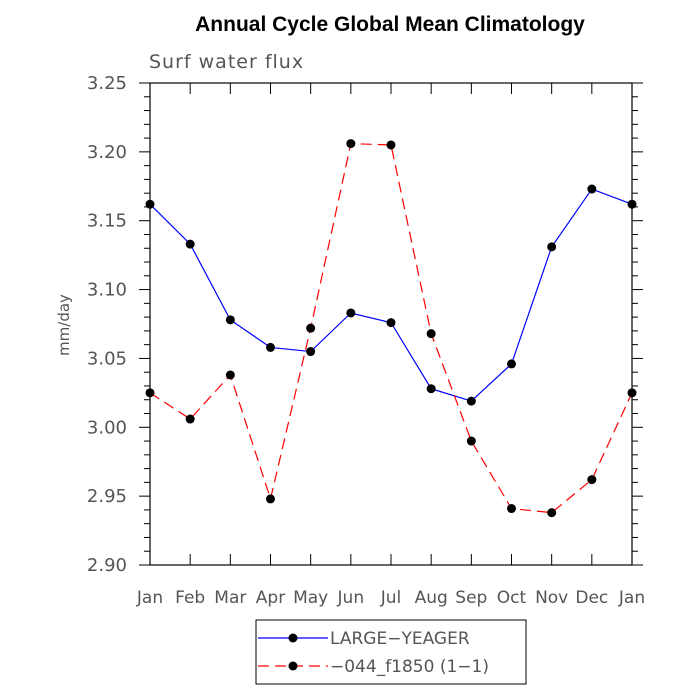 Image resolution: width=700 pixels, height=700 pixels. What do you see at coordinates (409, 667) in the screenshot?
I see `legend-label-series-2: −044_f1850 (1−1)` at bounding box center [409, 667].